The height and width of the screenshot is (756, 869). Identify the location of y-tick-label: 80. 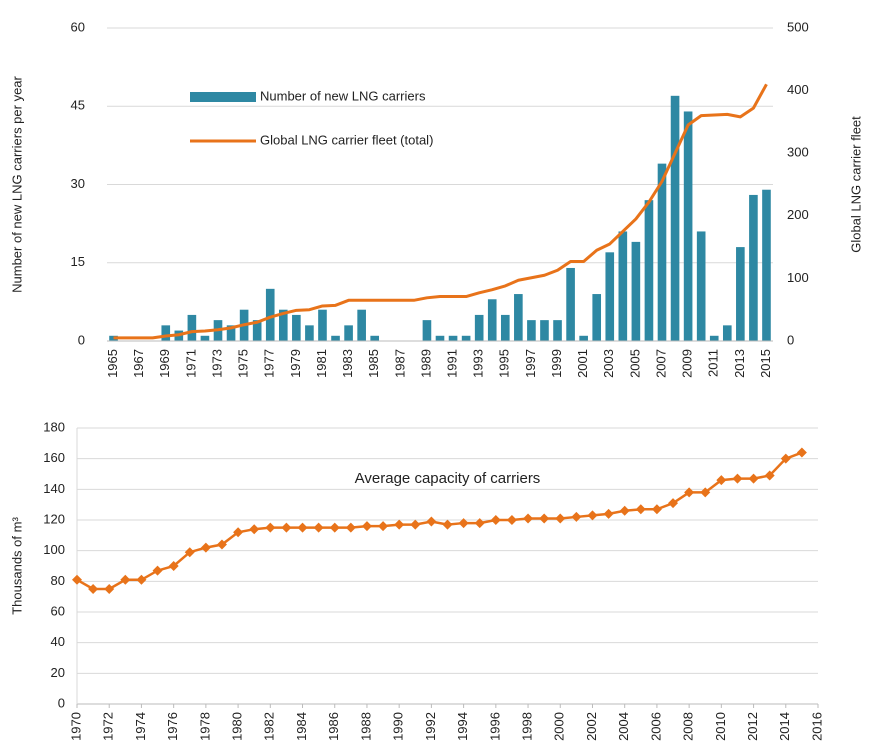
(58, 580).